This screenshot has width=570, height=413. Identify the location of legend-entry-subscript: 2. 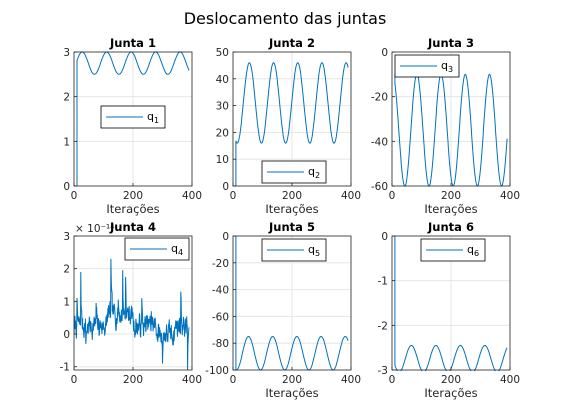
(317, 175).